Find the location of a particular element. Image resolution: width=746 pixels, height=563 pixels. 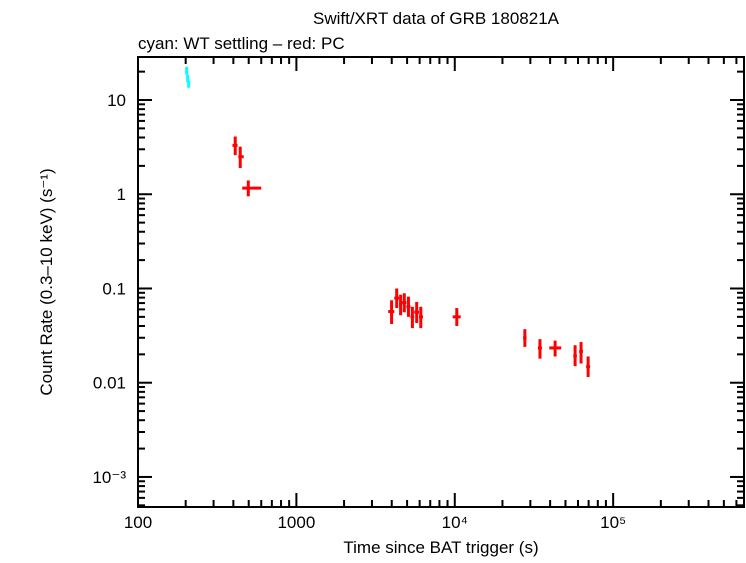

x-tick-label: 10⁵ is located at coordinates (613, 522).